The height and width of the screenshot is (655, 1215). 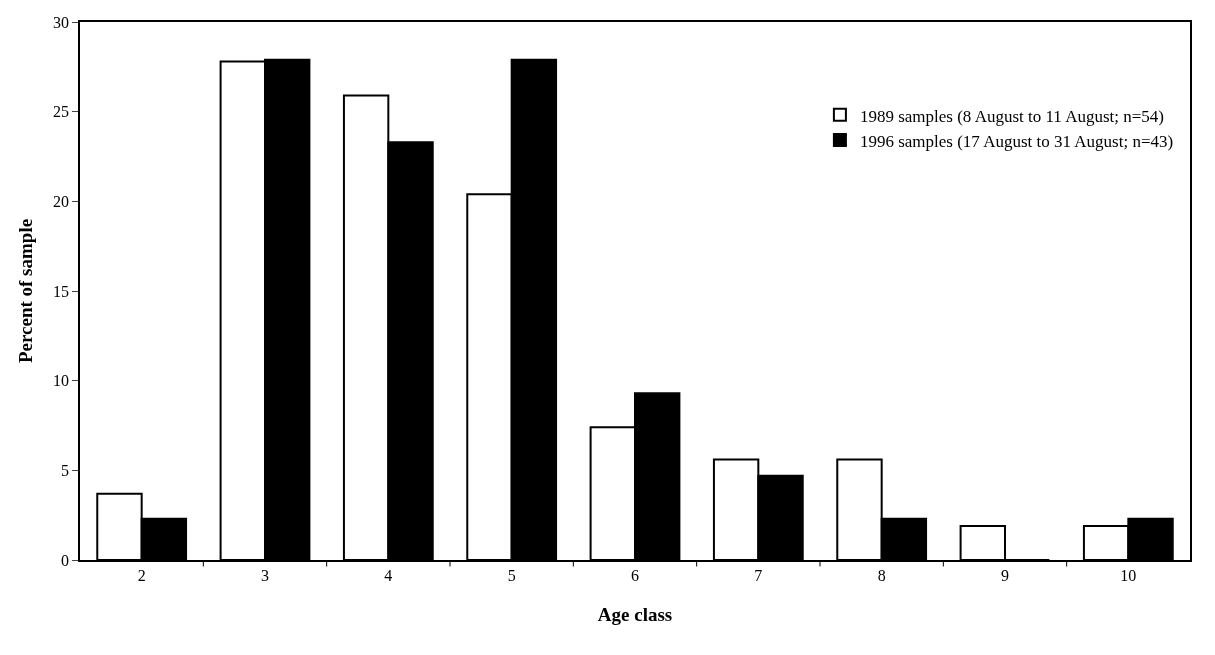 I want to click on y-tick-label: 10, so click(x=61, y=381).